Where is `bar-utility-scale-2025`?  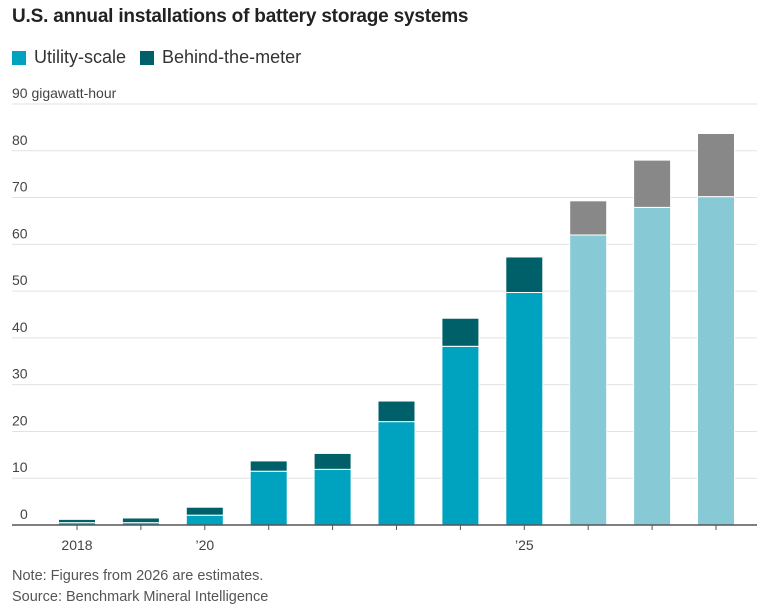 bar-utility-scale-2025 is located at coordinates (524, 409).